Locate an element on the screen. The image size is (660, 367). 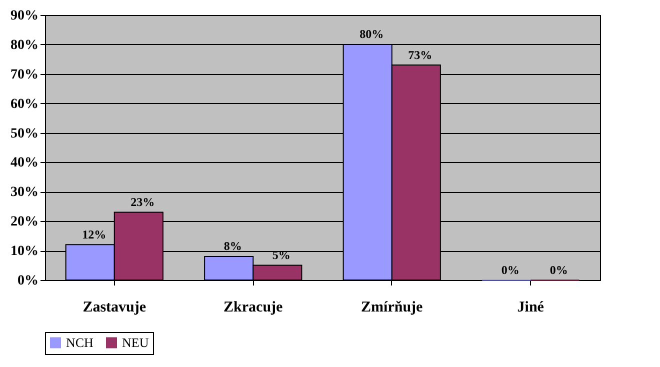
y-tick-label: 70% is located at coordinates (24, 74).